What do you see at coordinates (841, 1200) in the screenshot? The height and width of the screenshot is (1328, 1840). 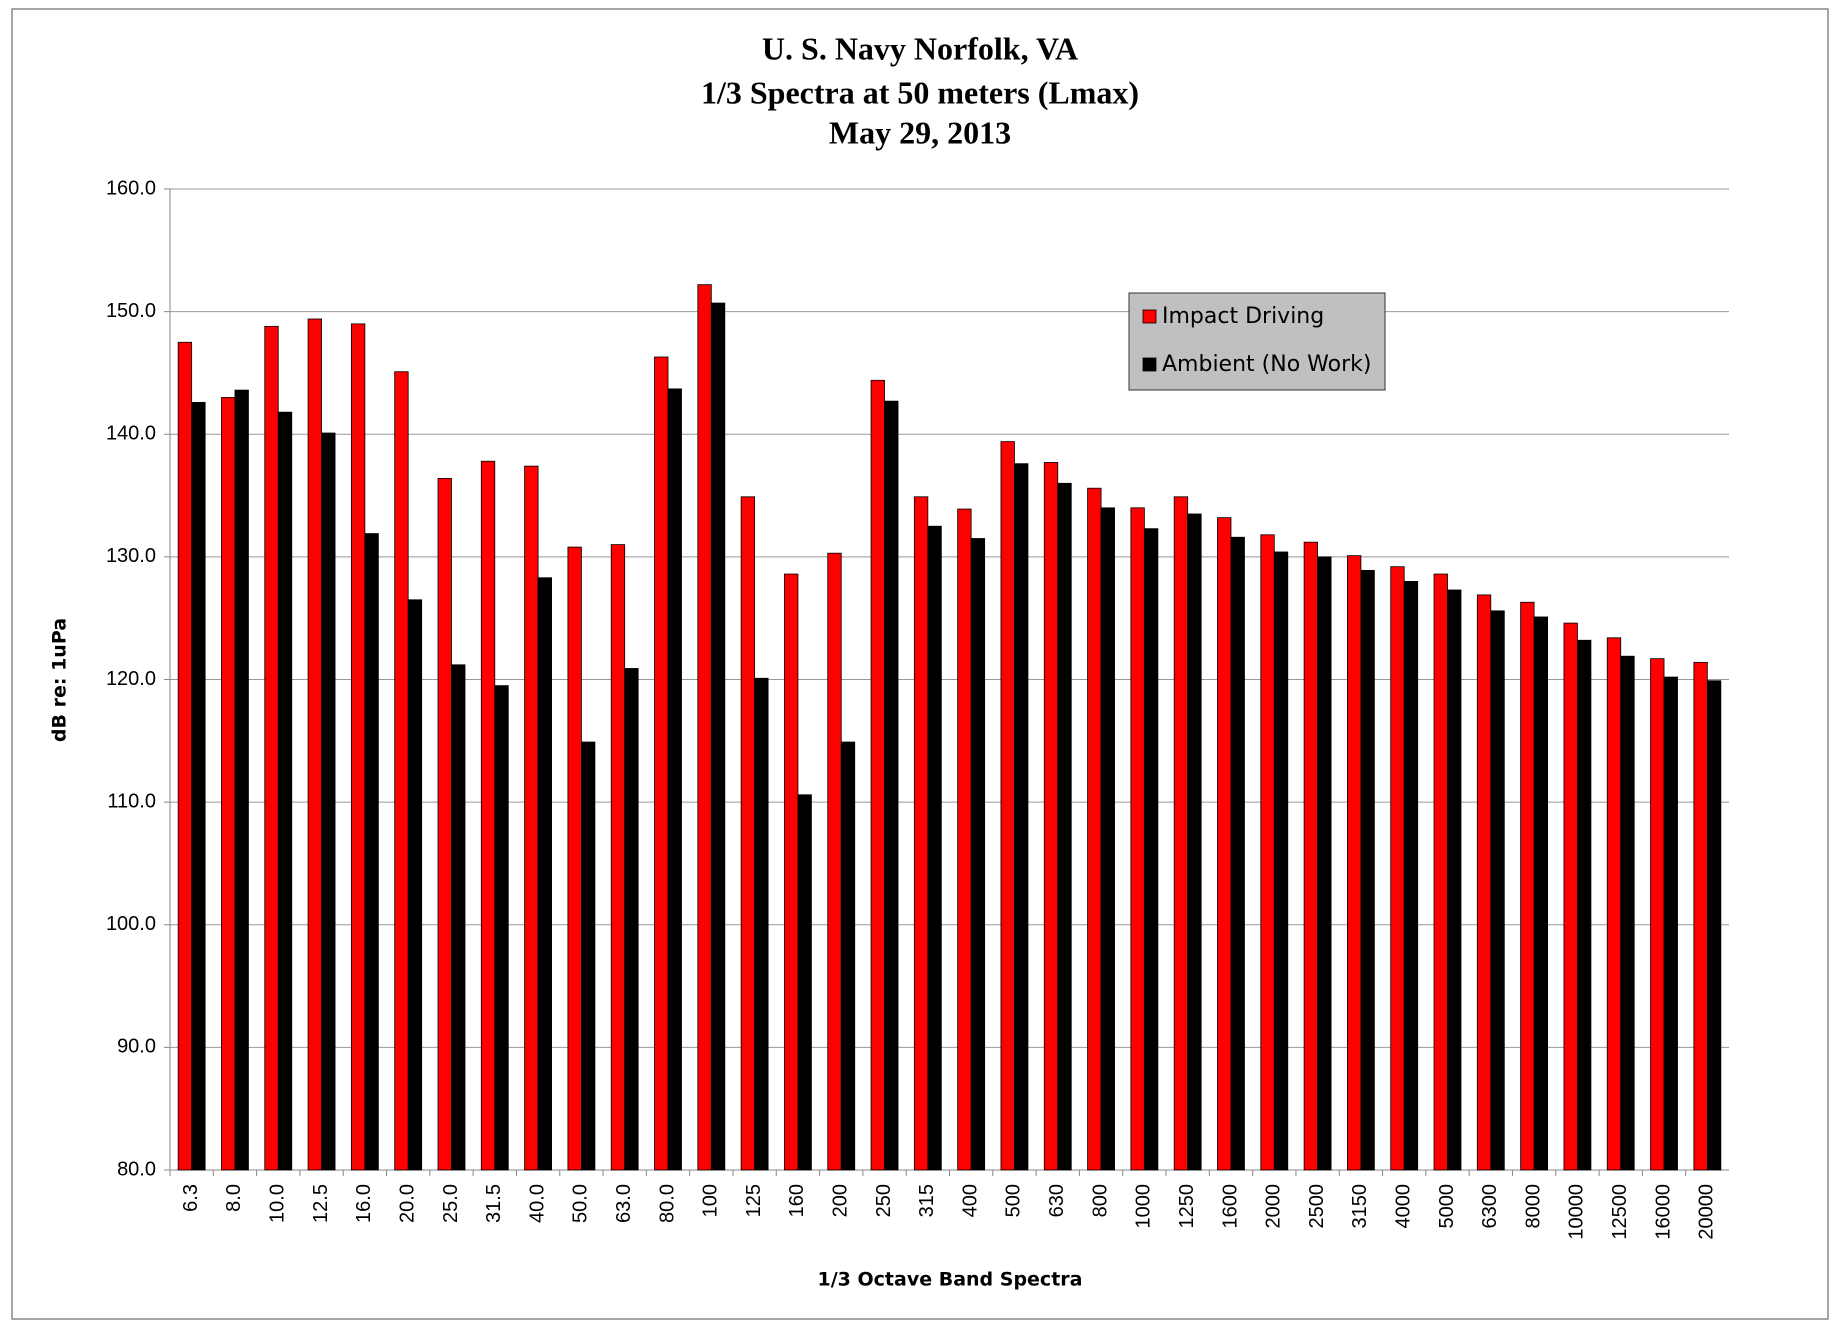 I see `x-tick-label: 200` at bounding box center [841, 1200].